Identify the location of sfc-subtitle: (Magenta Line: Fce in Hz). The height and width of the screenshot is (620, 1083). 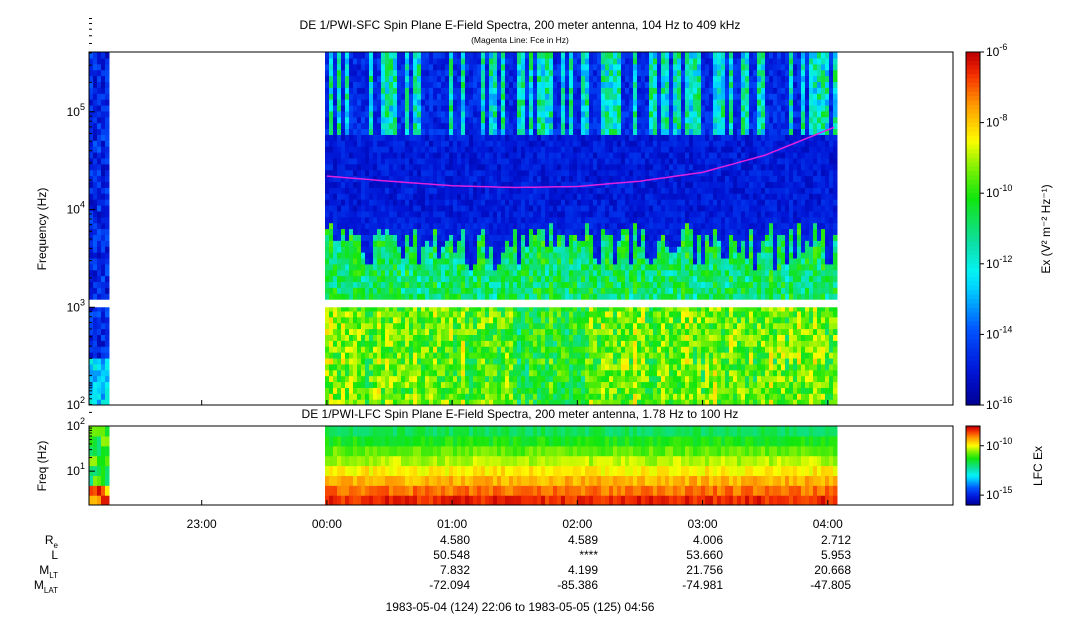
(520, 40).